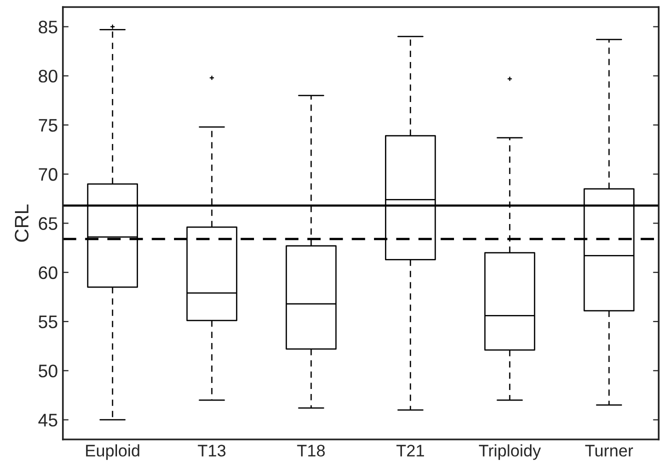  Describe the element at coordinates (21, 223) in the screenshot. I see `y-axis-title: CRL` at that location.